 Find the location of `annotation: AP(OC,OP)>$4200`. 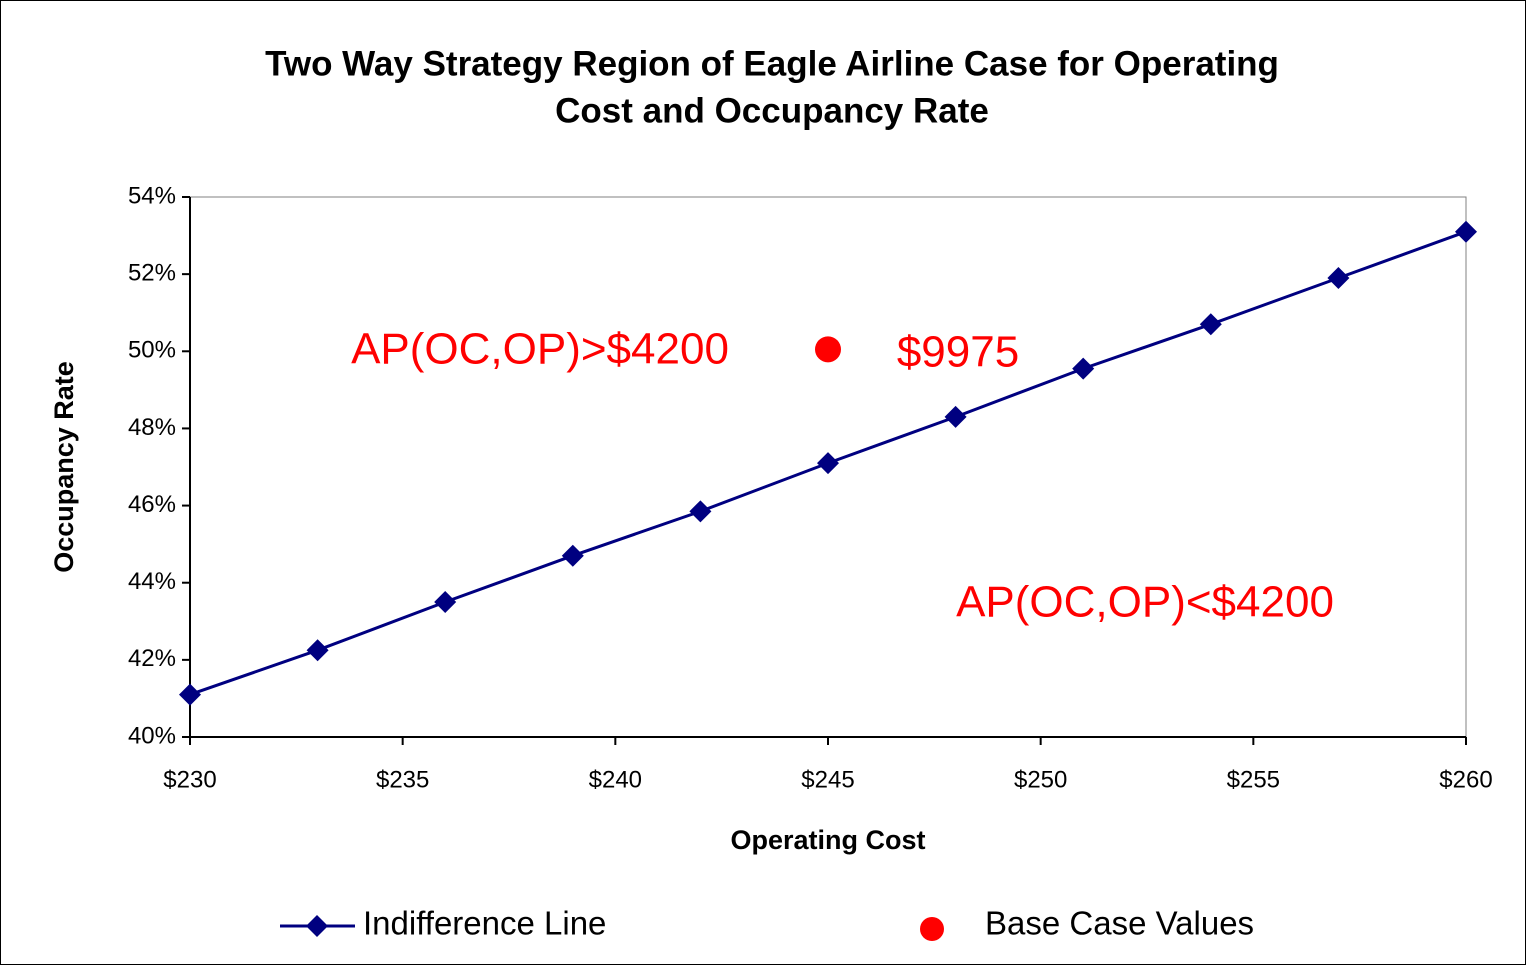

annotation: AP(OC,OP)>$4200 is located at coordinates (540, 349).